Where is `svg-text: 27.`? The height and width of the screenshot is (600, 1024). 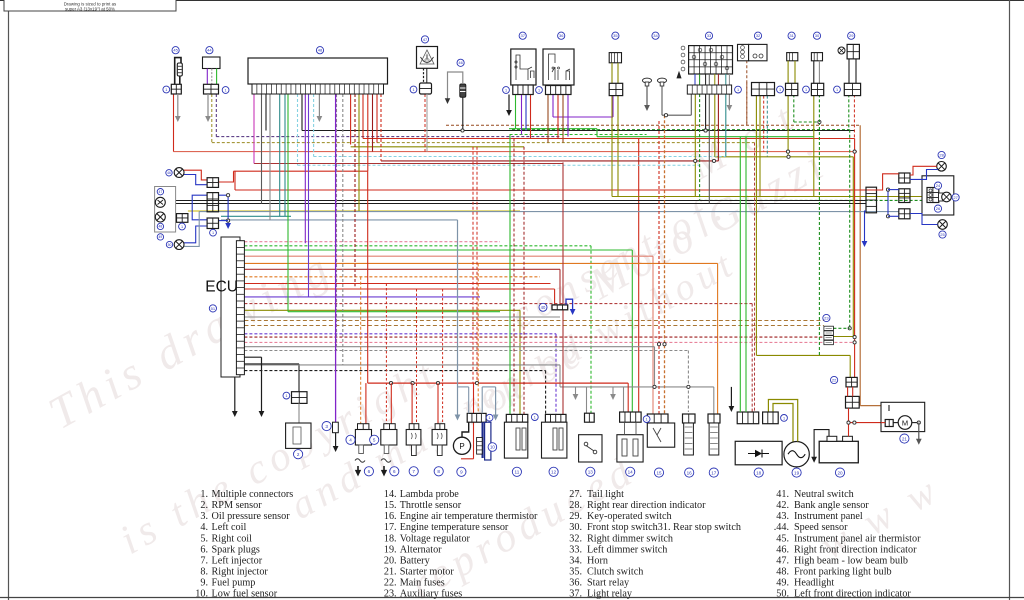
svg-text: 27. is located at coordinates (575, 494).